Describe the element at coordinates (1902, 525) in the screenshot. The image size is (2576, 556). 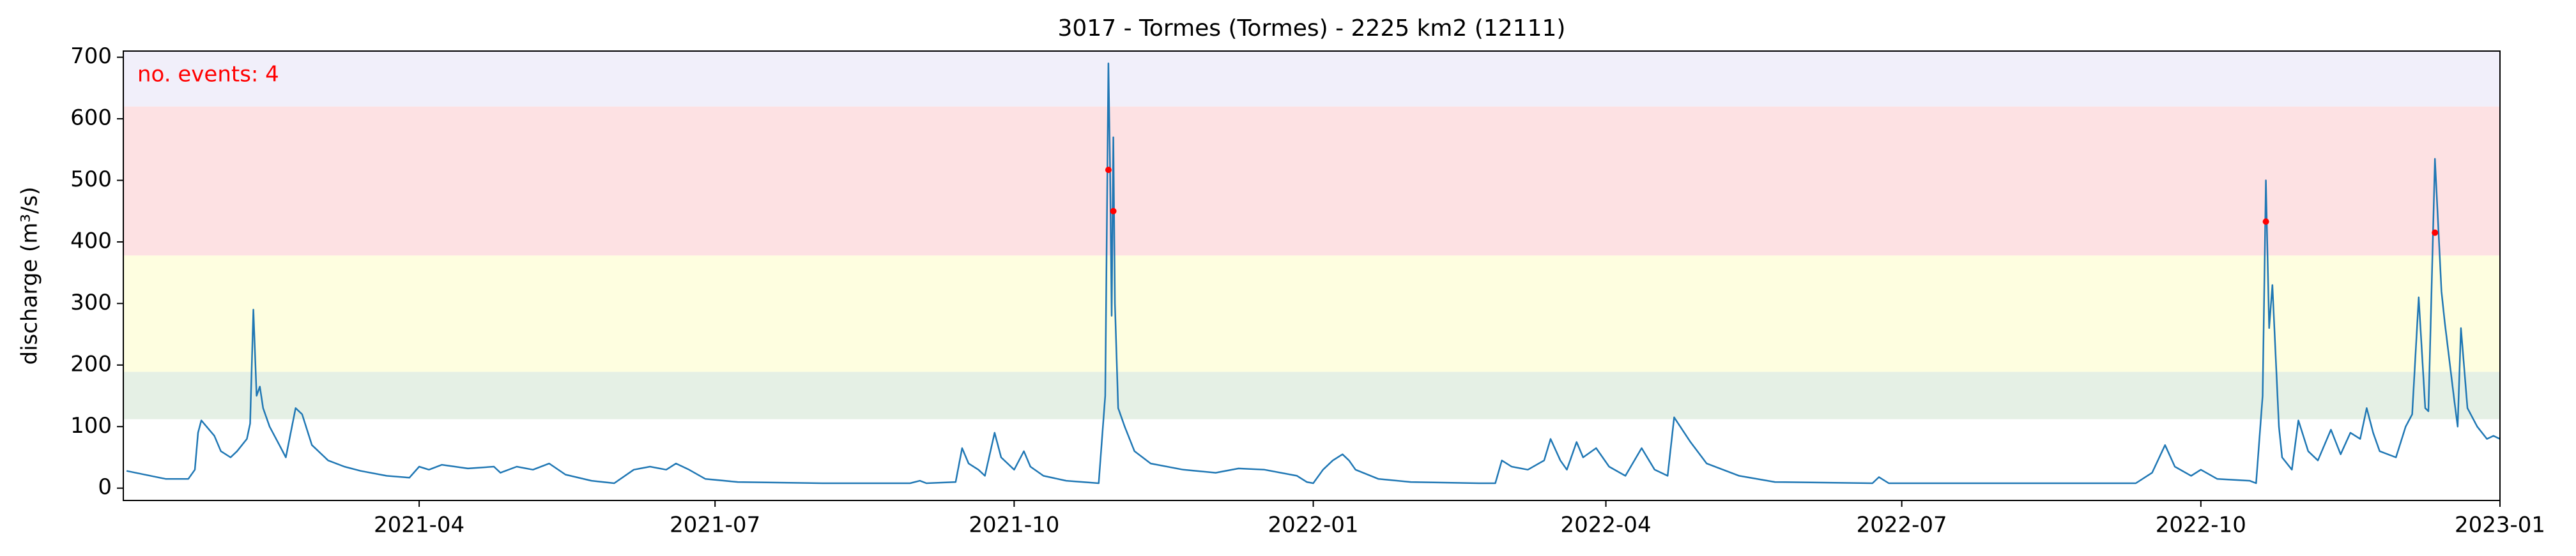
I see `x-tick-label: 2022-07` at that location.